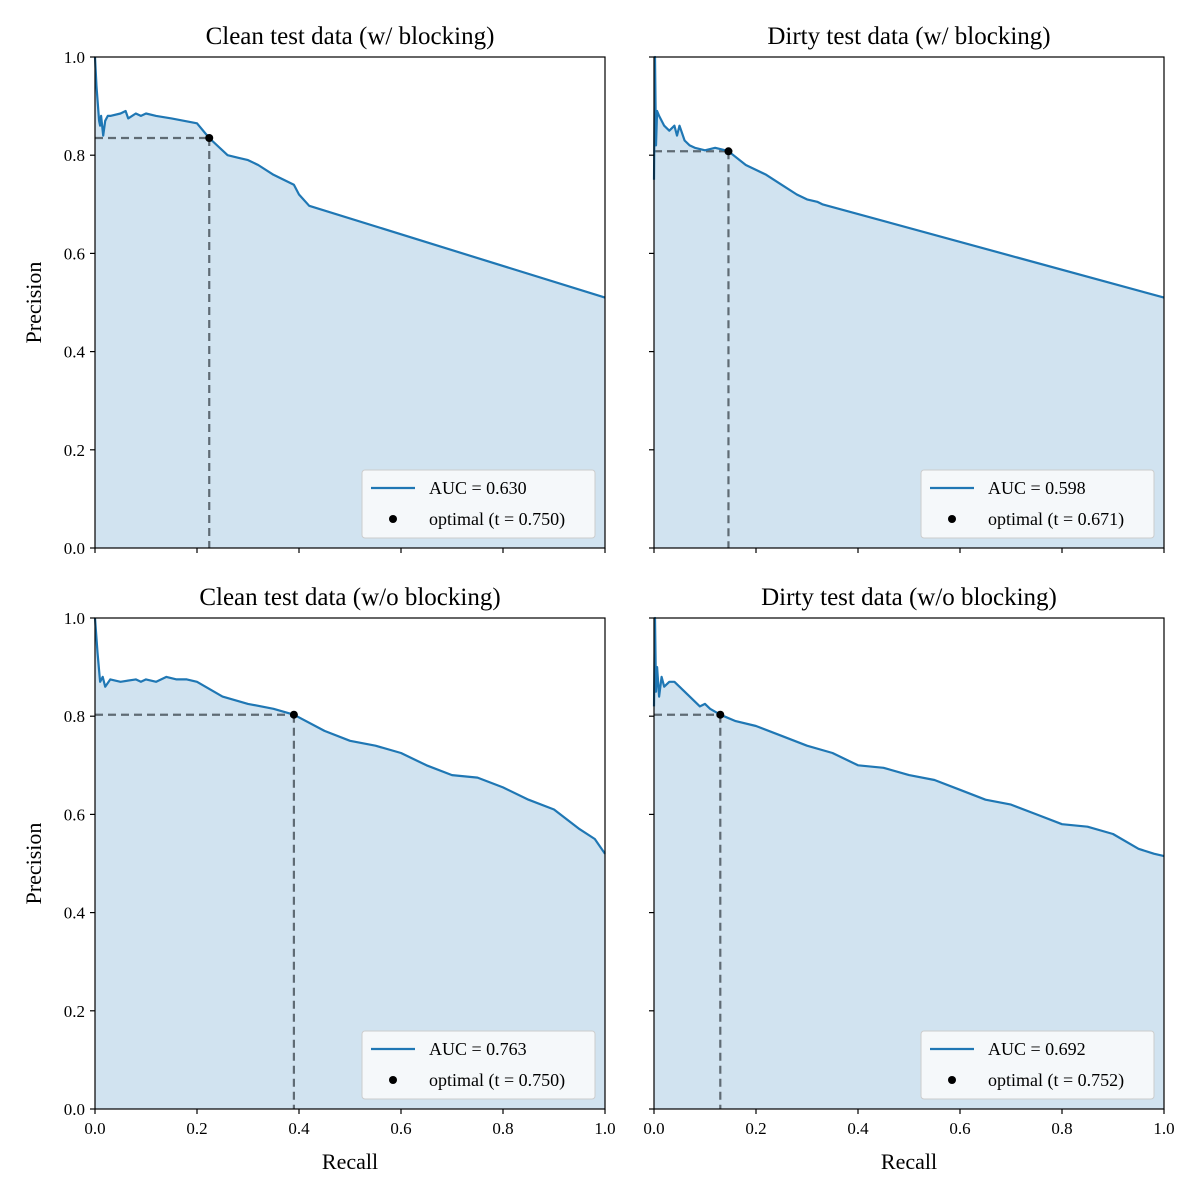 This screenshot has width=1200, height=1200. I want to click on legend-optimal-label: optimal (t = 0.752), so click(1056, 1080).